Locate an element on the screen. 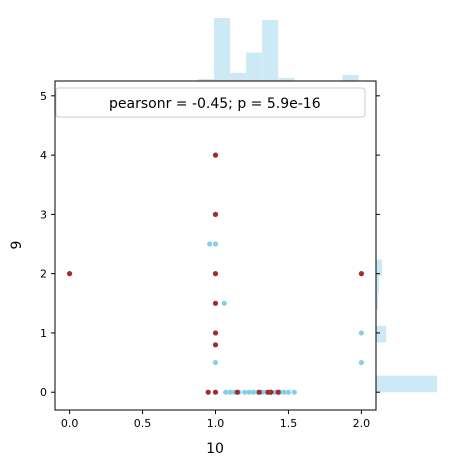 Image resolution: width=455 pixels, height=468 pixels. y-tick-label: 5 is located at coordinates (43, 96).